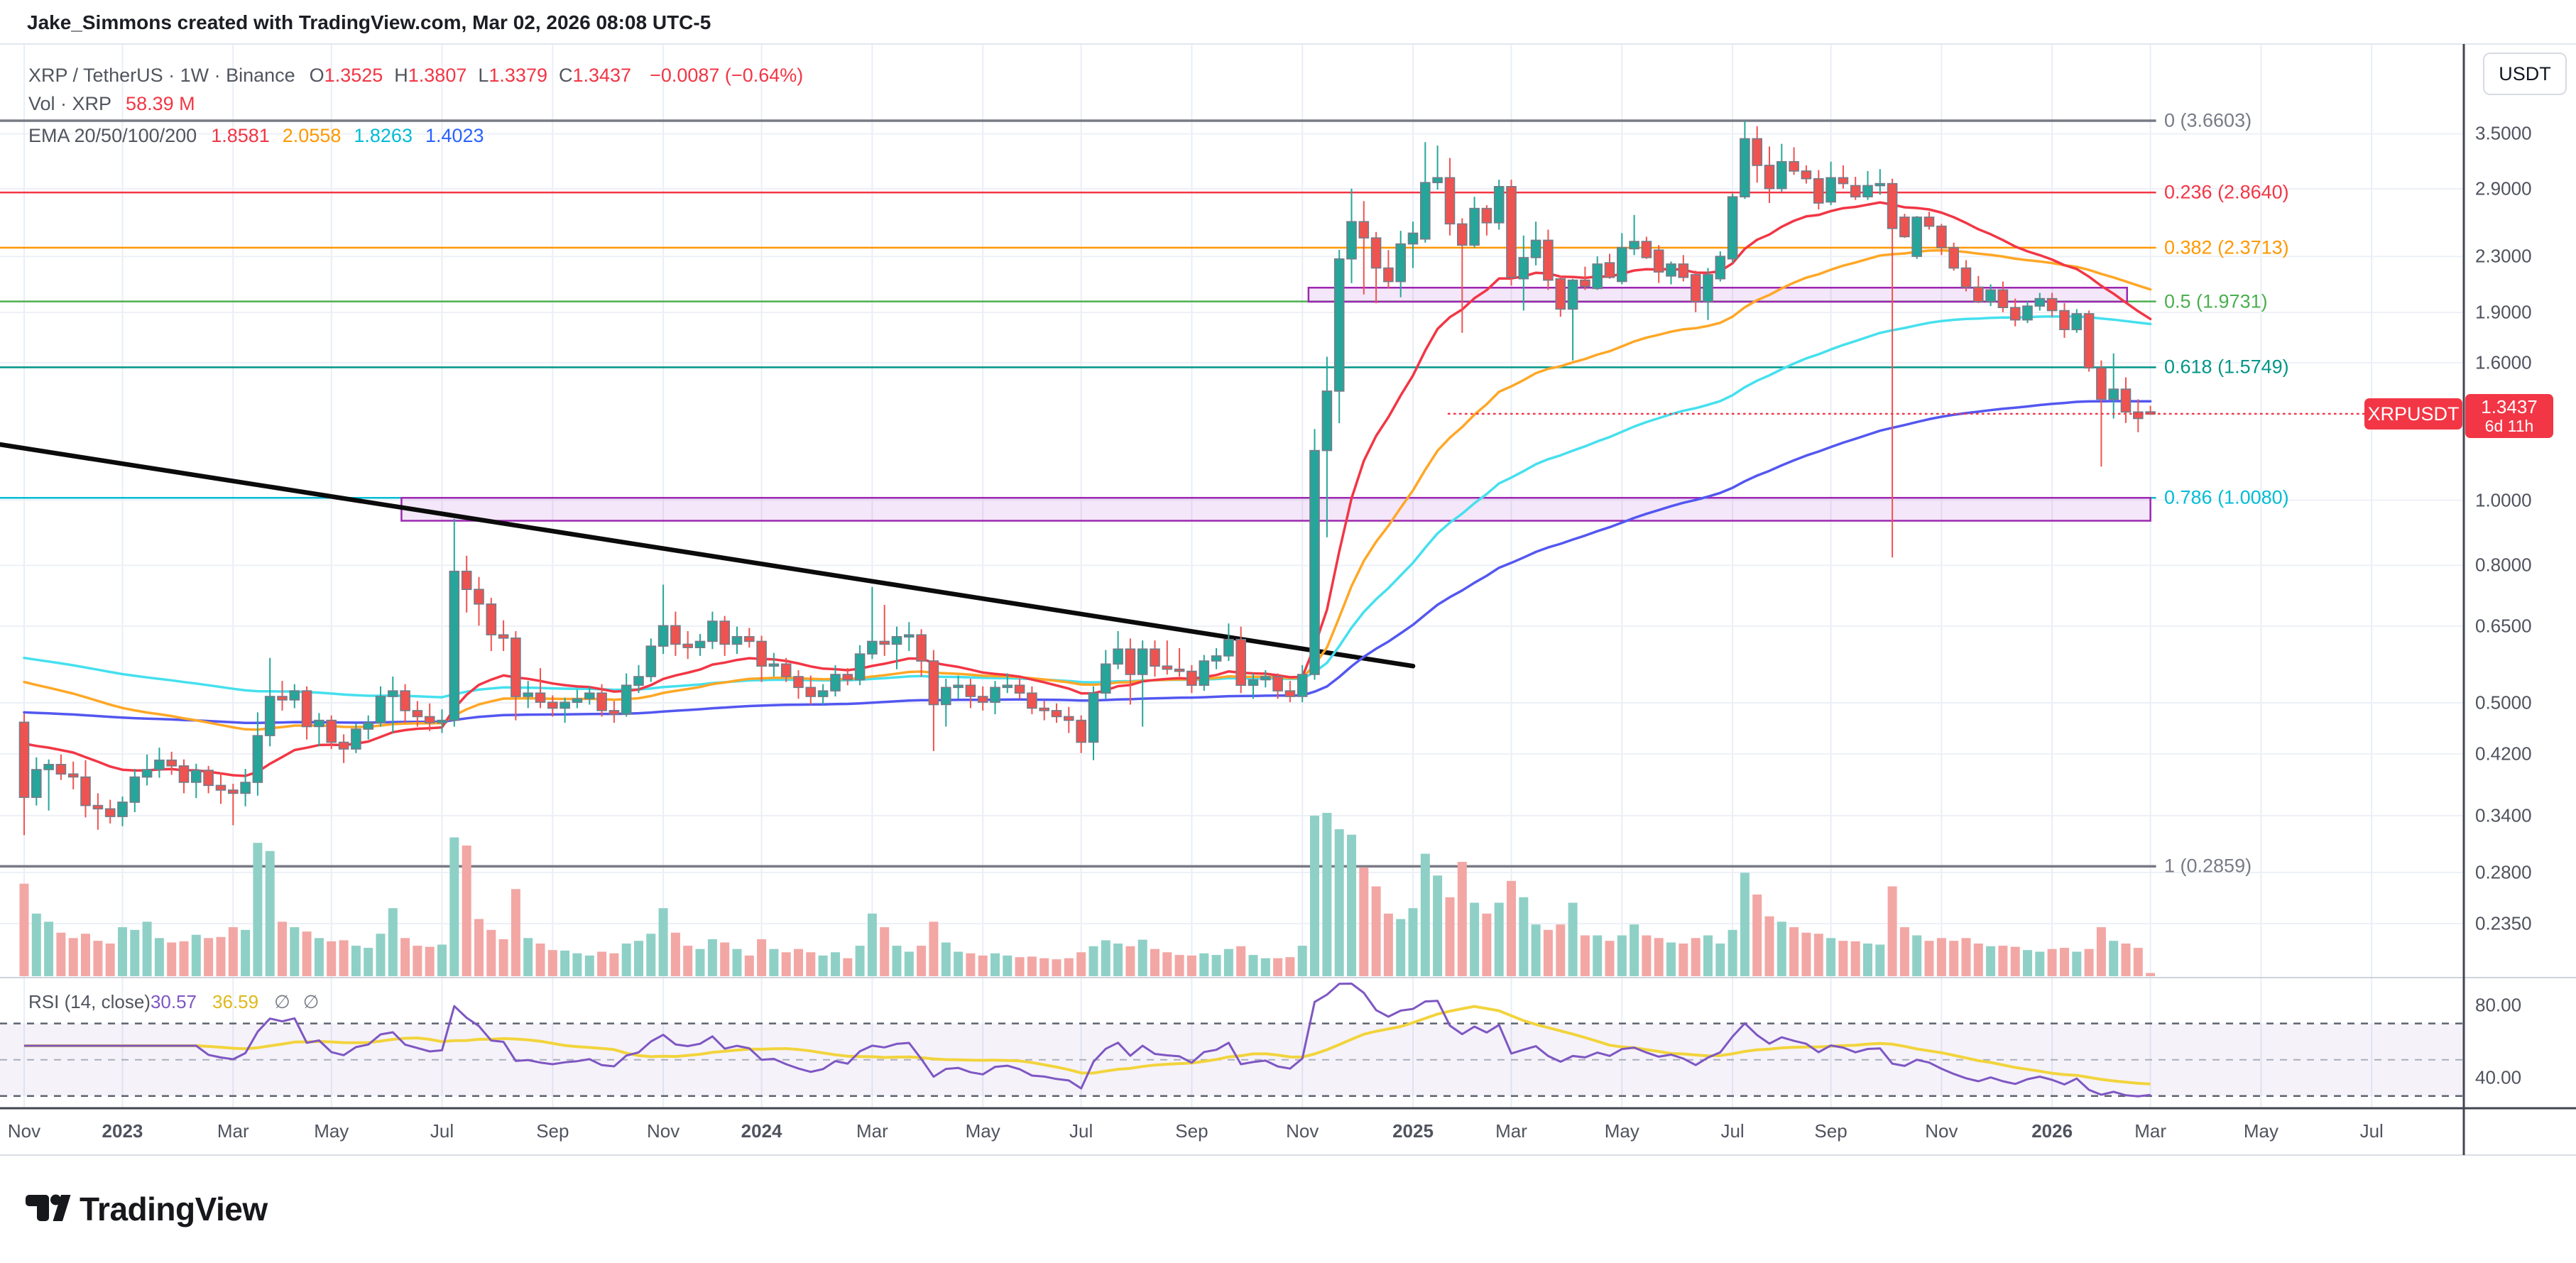  I want to click on fib-level-label: 0.786 (1.0080), so click(2226, 497).